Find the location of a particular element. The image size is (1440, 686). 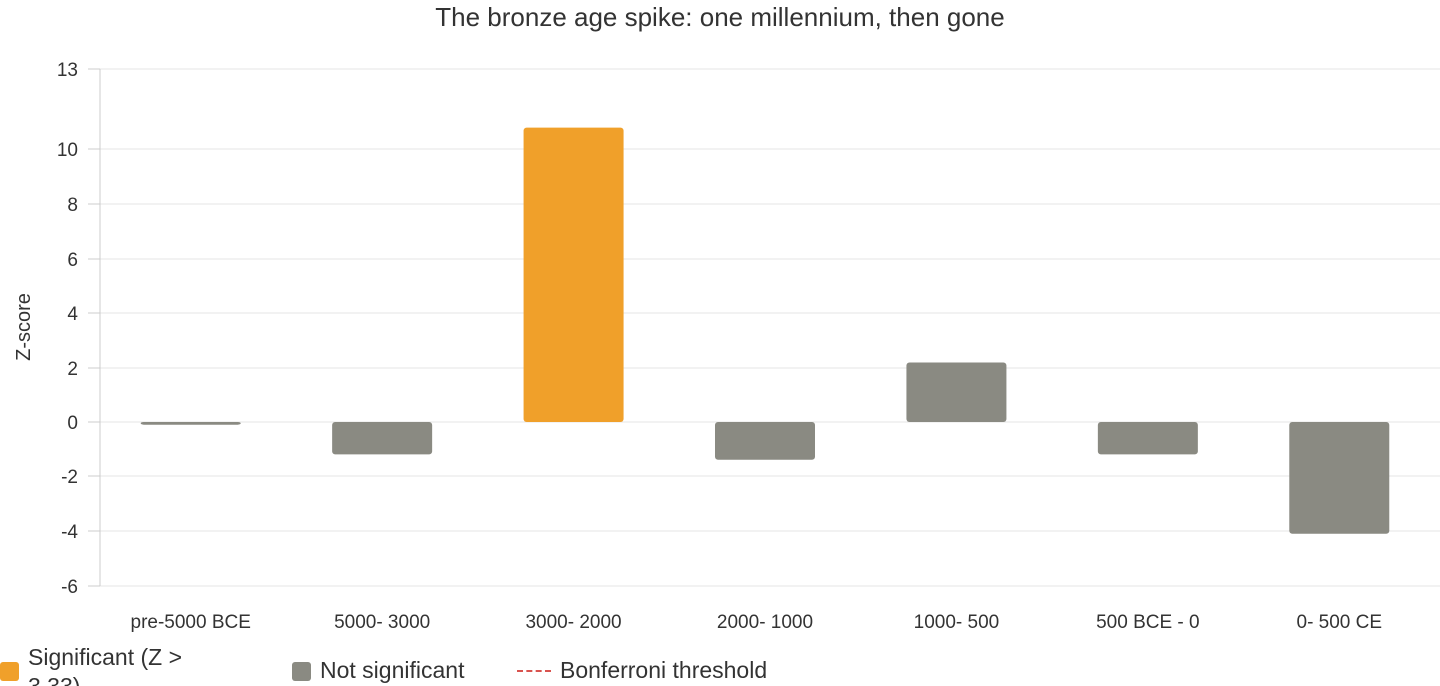

y-tick-label: 8 is located at coordinates (72, 205).